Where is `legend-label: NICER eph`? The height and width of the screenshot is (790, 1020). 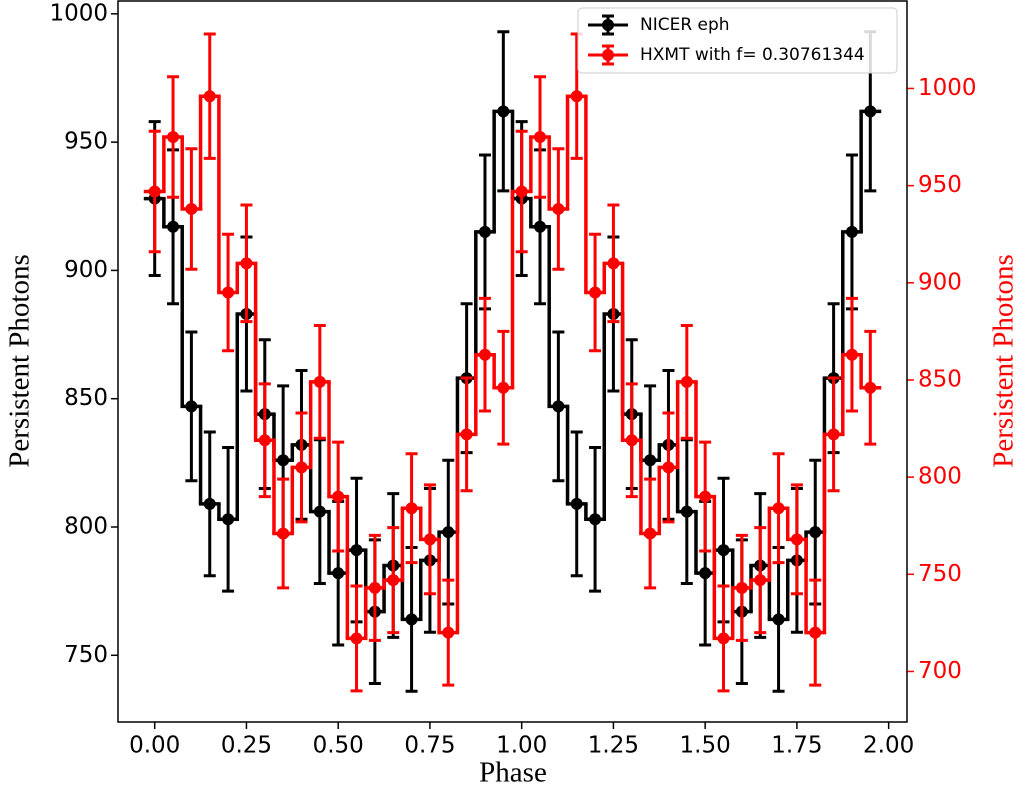
legend-label: NICER eph is located at coordinates (685, 25).